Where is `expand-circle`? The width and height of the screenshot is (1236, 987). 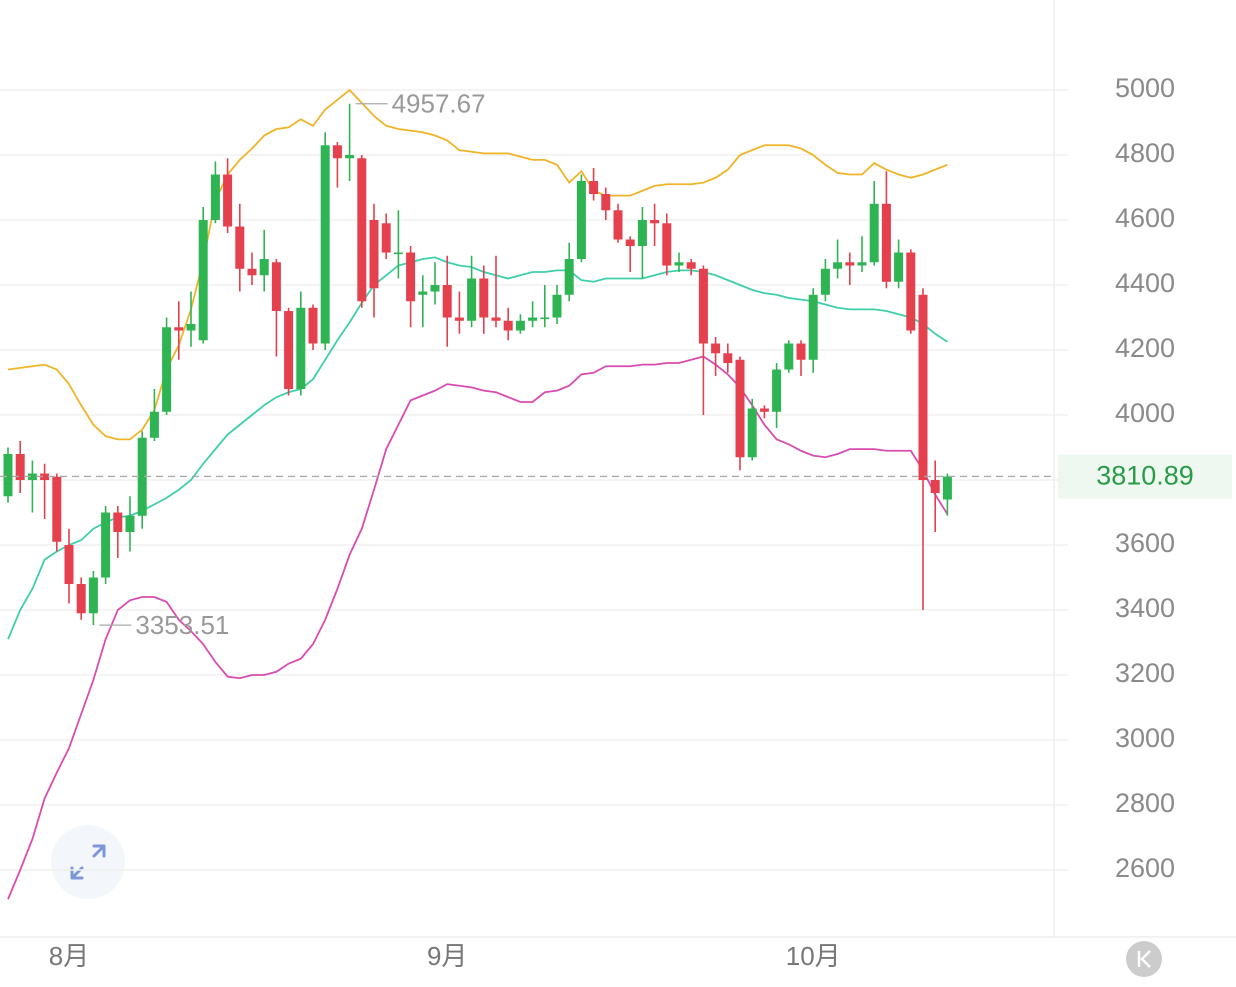
expand-circle is located at coordinates (88, 862).